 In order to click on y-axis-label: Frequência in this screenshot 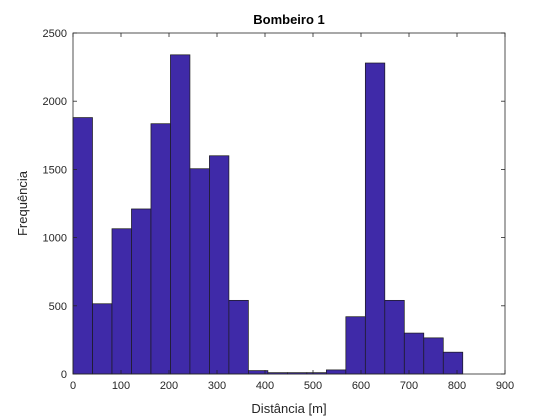, I will do `click(22, 203)`.